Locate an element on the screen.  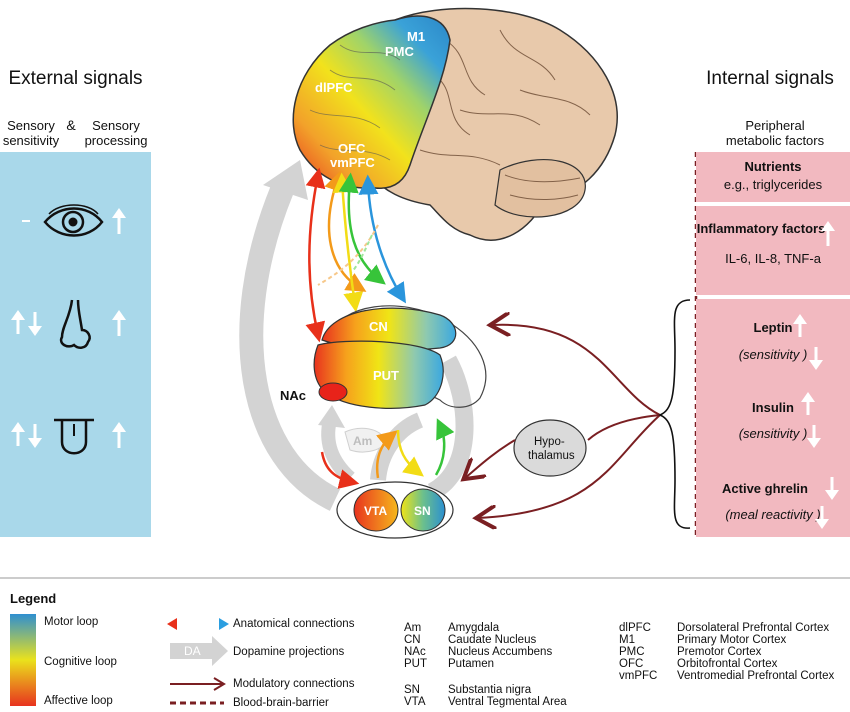
sn-region is located at coordinates (423, 510).